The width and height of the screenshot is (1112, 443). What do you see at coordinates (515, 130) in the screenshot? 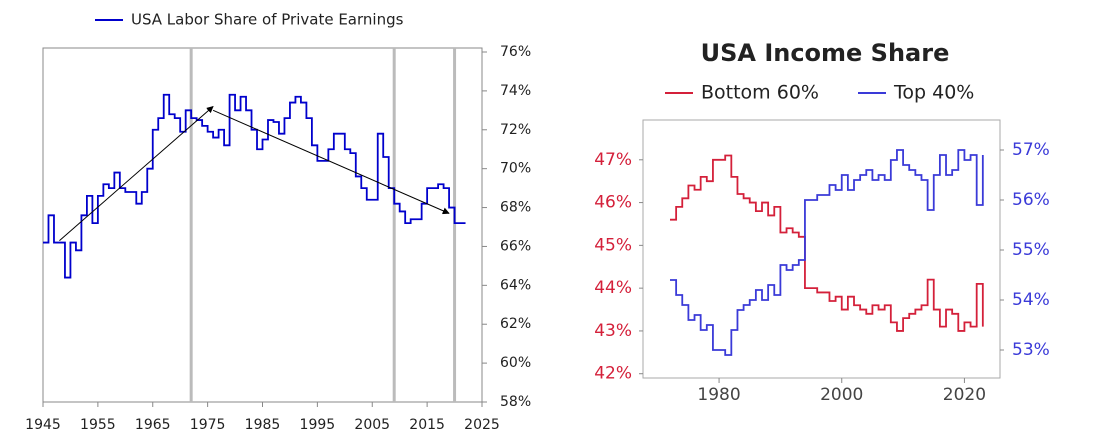
I see `y-tick-label: 72%` at bounding box center [515, 130].